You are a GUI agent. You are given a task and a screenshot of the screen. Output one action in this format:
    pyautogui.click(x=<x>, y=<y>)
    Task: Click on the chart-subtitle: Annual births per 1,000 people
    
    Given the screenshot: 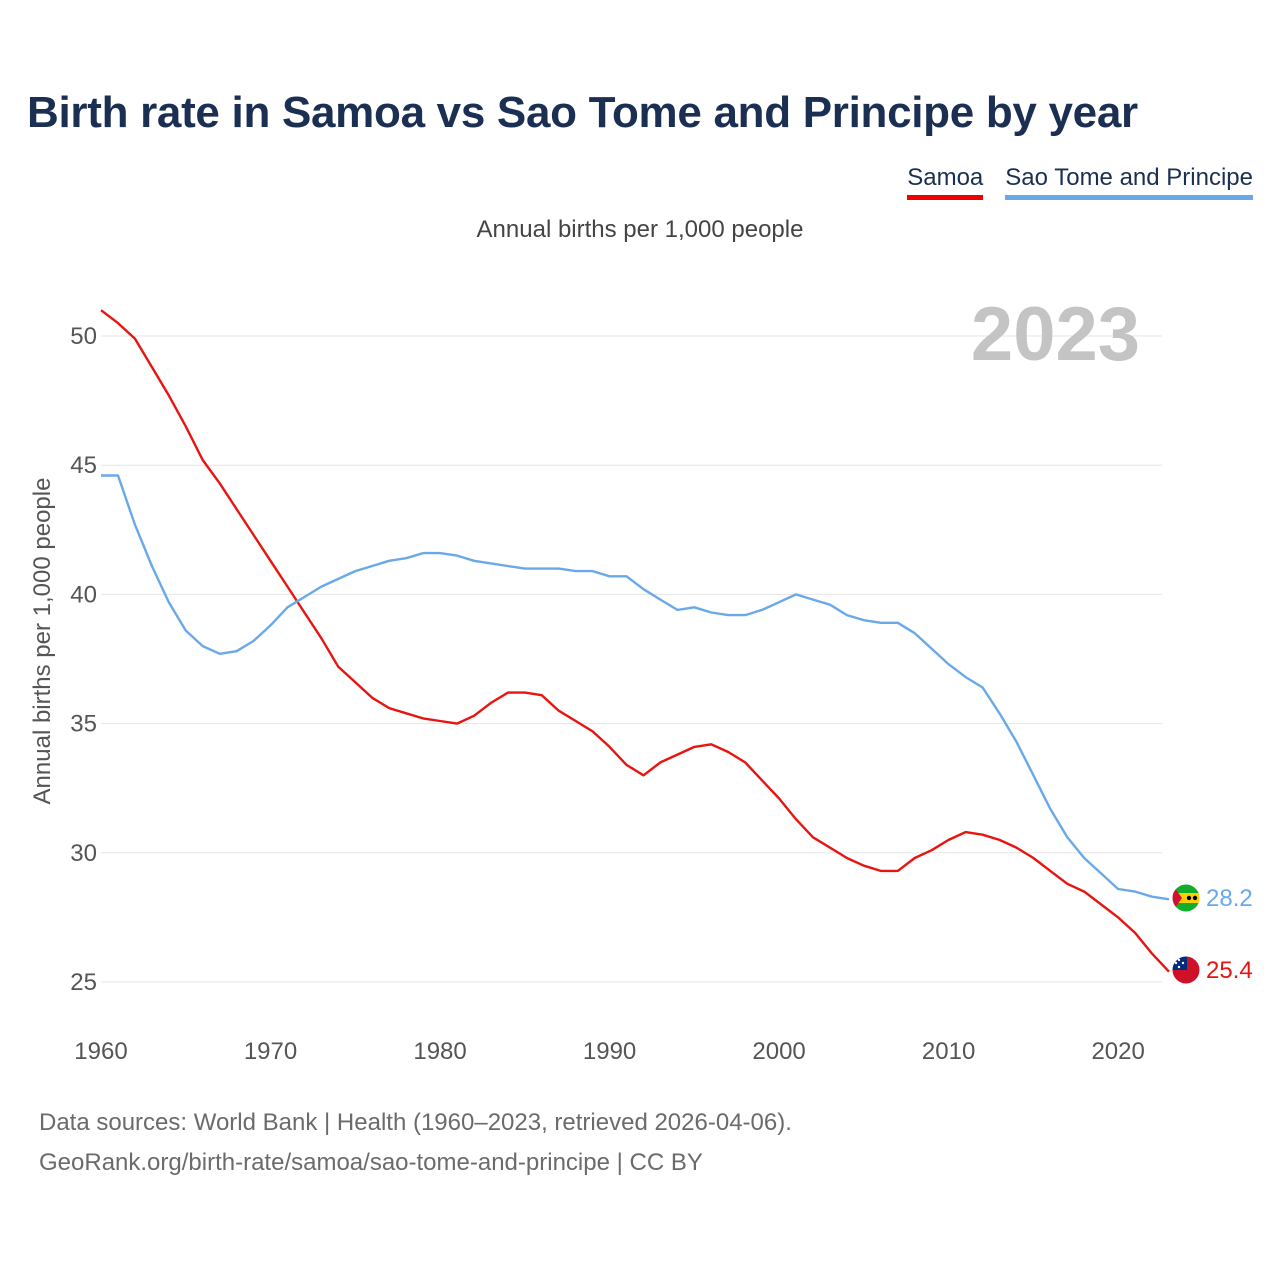 What is the action you would take?
    pyautogui.click(x=640, y=229)
    